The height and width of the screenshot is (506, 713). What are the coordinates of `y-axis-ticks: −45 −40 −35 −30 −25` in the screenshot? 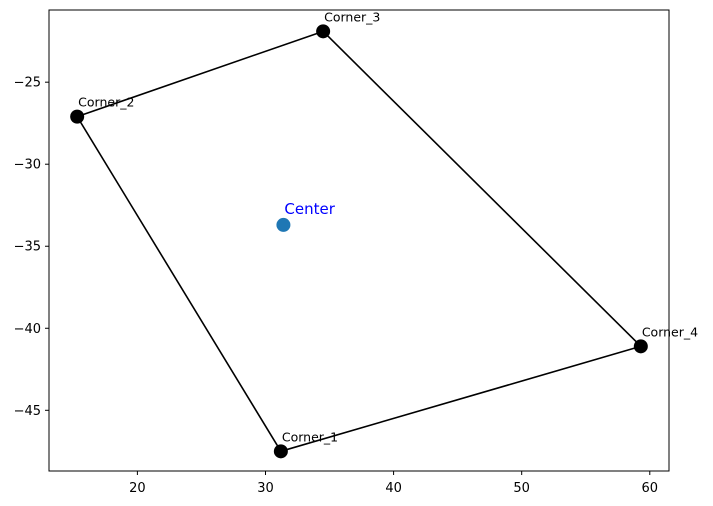 It's located at (31, 247).